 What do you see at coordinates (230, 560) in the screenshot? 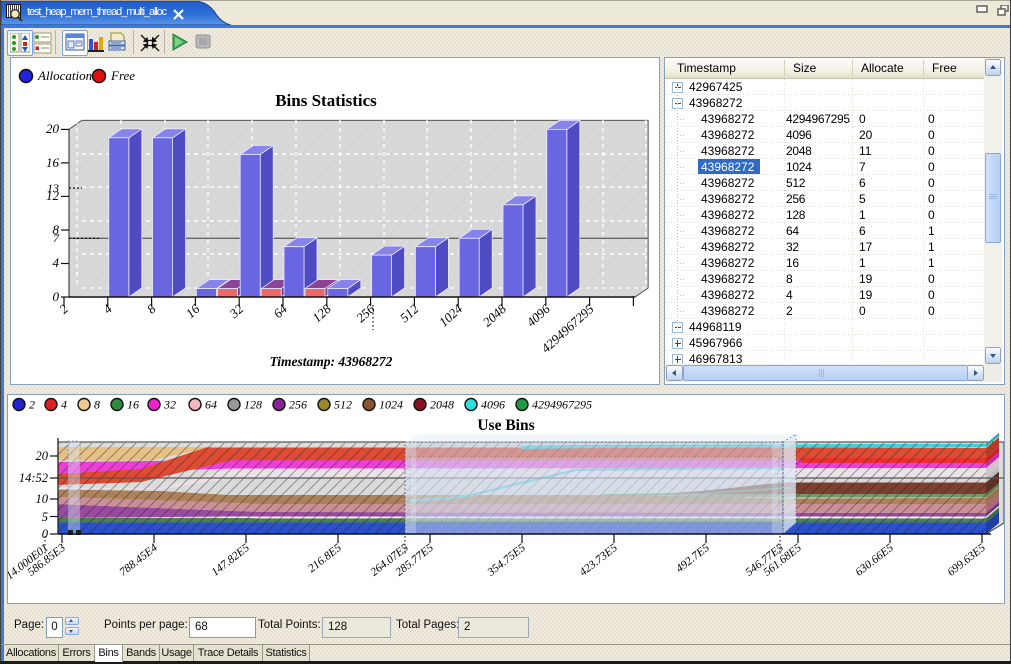
I see `svg-text: 147.82E5` at bounding box center [230, 560].